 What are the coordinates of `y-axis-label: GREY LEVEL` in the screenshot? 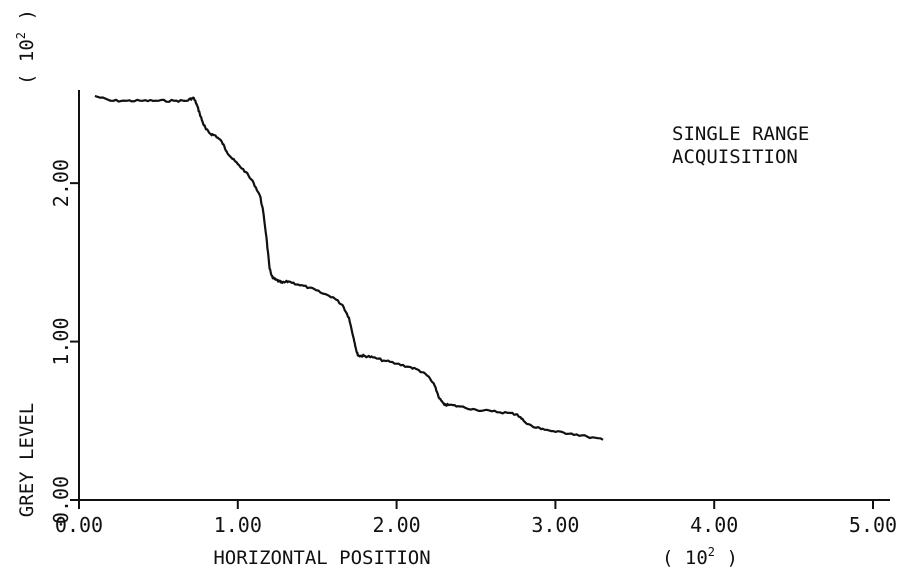 It's located at (27, 460).